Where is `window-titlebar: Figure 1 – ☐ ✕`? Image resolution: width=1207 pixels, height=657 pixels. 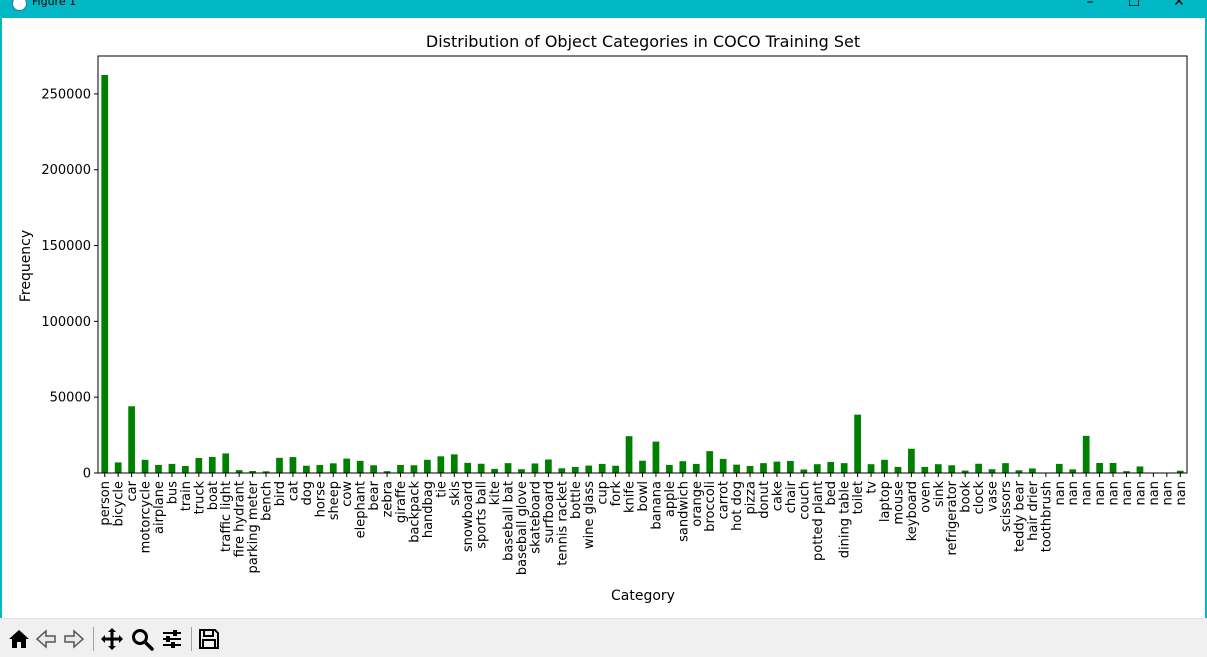 window-titlebar: Figure 1 – ☐ ✕ is located at coordinates (603, 9).